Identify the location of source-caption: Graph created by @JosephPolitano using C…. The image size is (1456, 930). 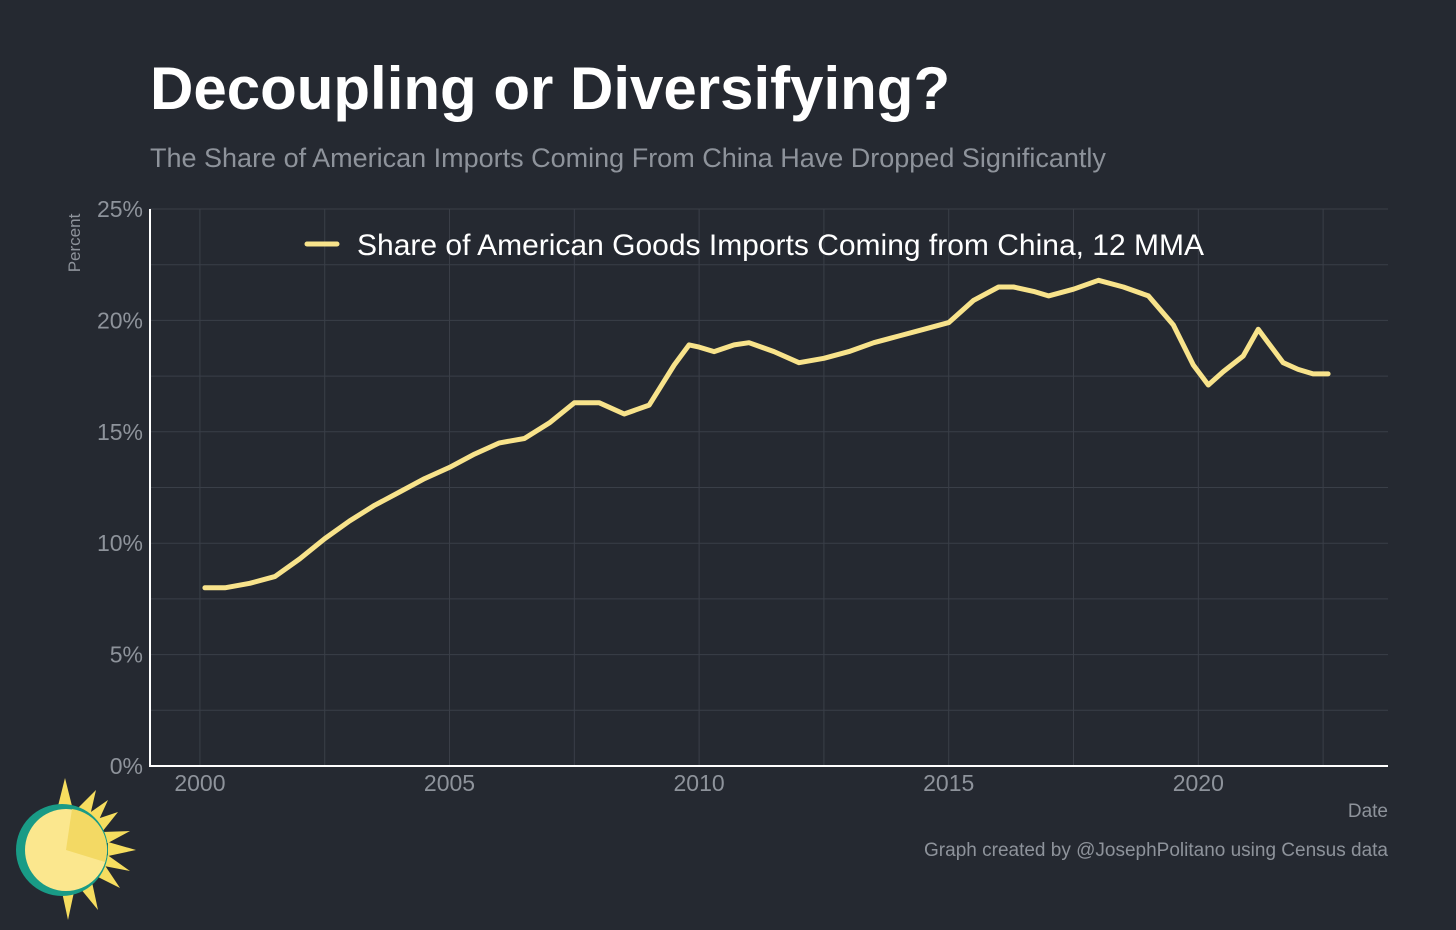
(1156, 850).